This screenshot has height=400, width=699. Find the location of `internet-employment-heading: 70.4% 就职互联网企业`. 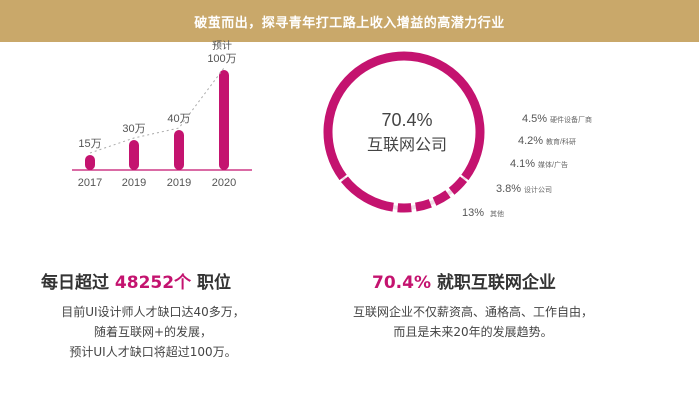

internet-employment-heading: 70.4% 就职互联网企业 is located at coordinates (464, 280).